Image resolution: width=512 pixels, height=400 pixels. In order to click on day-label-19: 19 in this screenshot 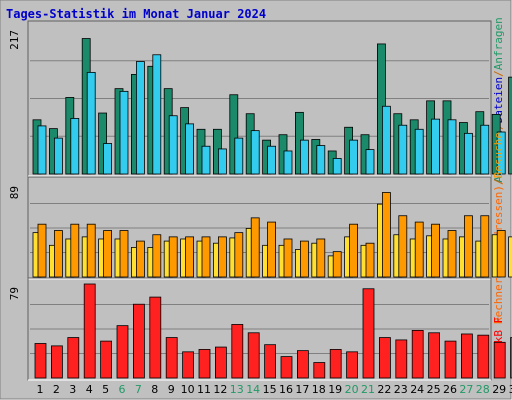, I will do `click(335, 389)`.